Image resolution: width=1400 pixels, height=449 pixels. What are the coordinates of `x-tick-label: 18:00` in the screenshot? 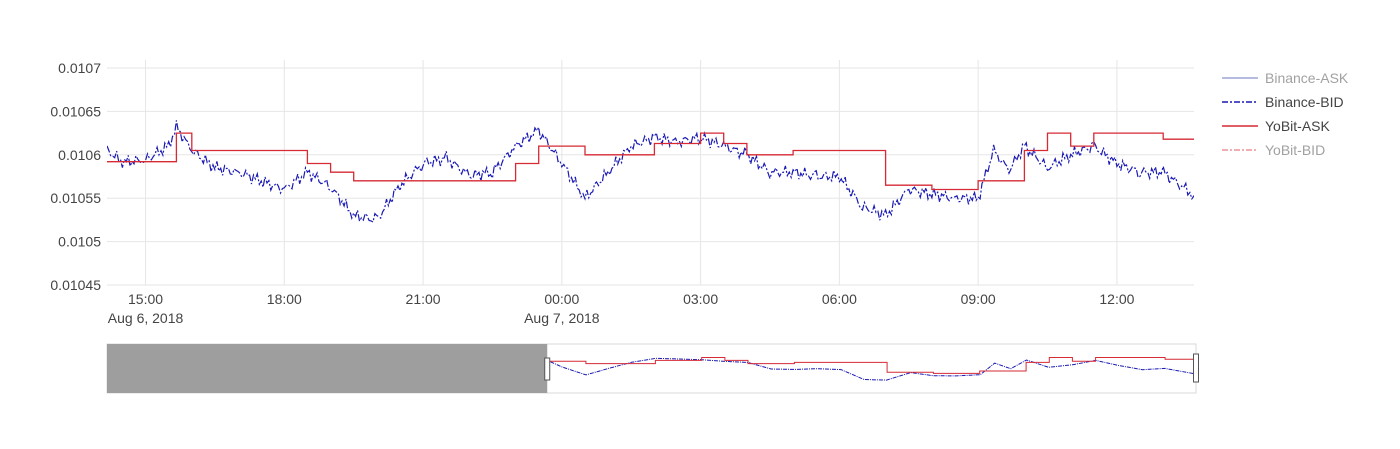 It's located at (284, 299).